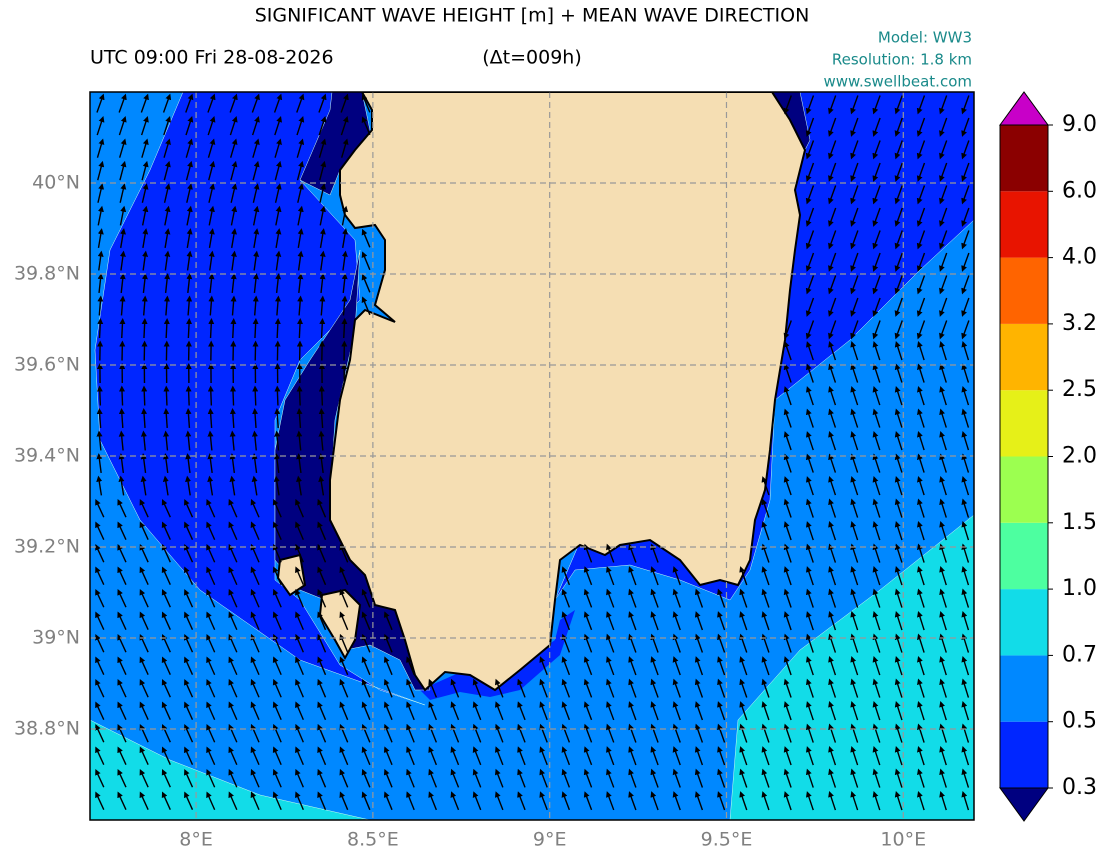 The image size is (1109, 859). Describe the element at coordinates (230, 769) in the screenshot. I see `sea-high-sw` at that location.